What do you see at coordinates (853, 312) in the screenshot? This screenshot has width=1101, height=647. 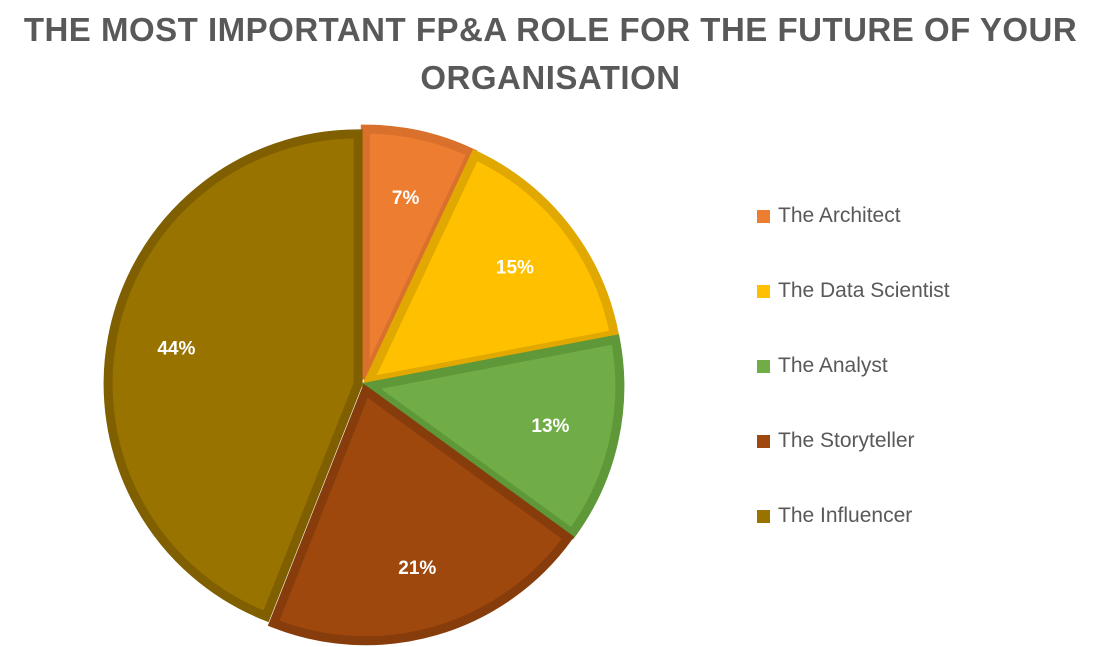 I see `legend-item-data-scientist: The Data Scientist` at bounding box center [853, 312].